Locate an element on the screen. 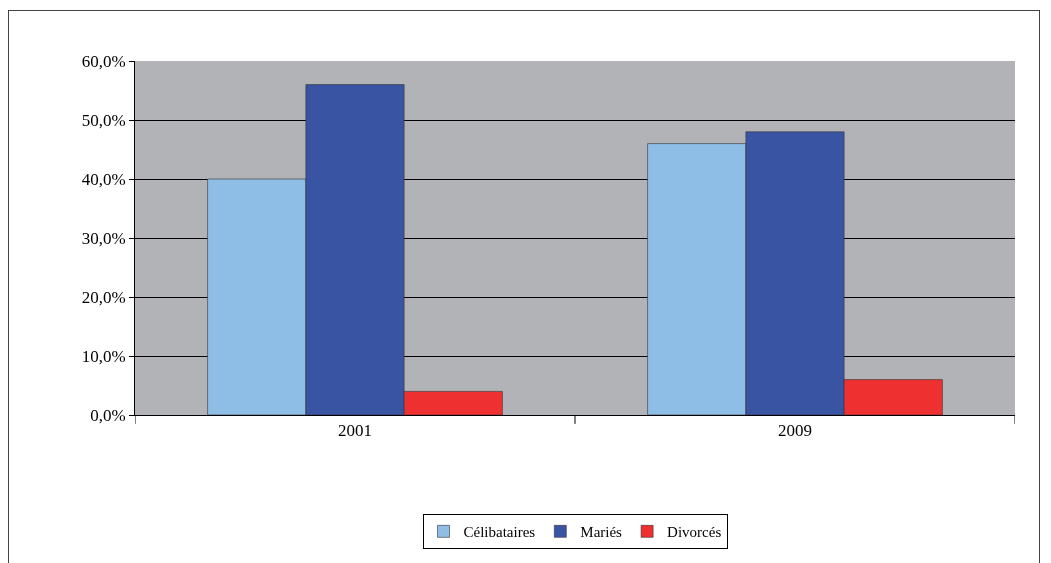  x-tick-label: 2001 is located at coordinates (355, 431).